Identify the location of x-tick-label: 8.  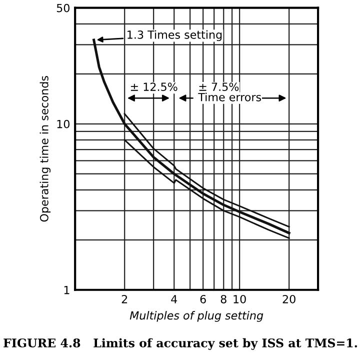
(223, 299).